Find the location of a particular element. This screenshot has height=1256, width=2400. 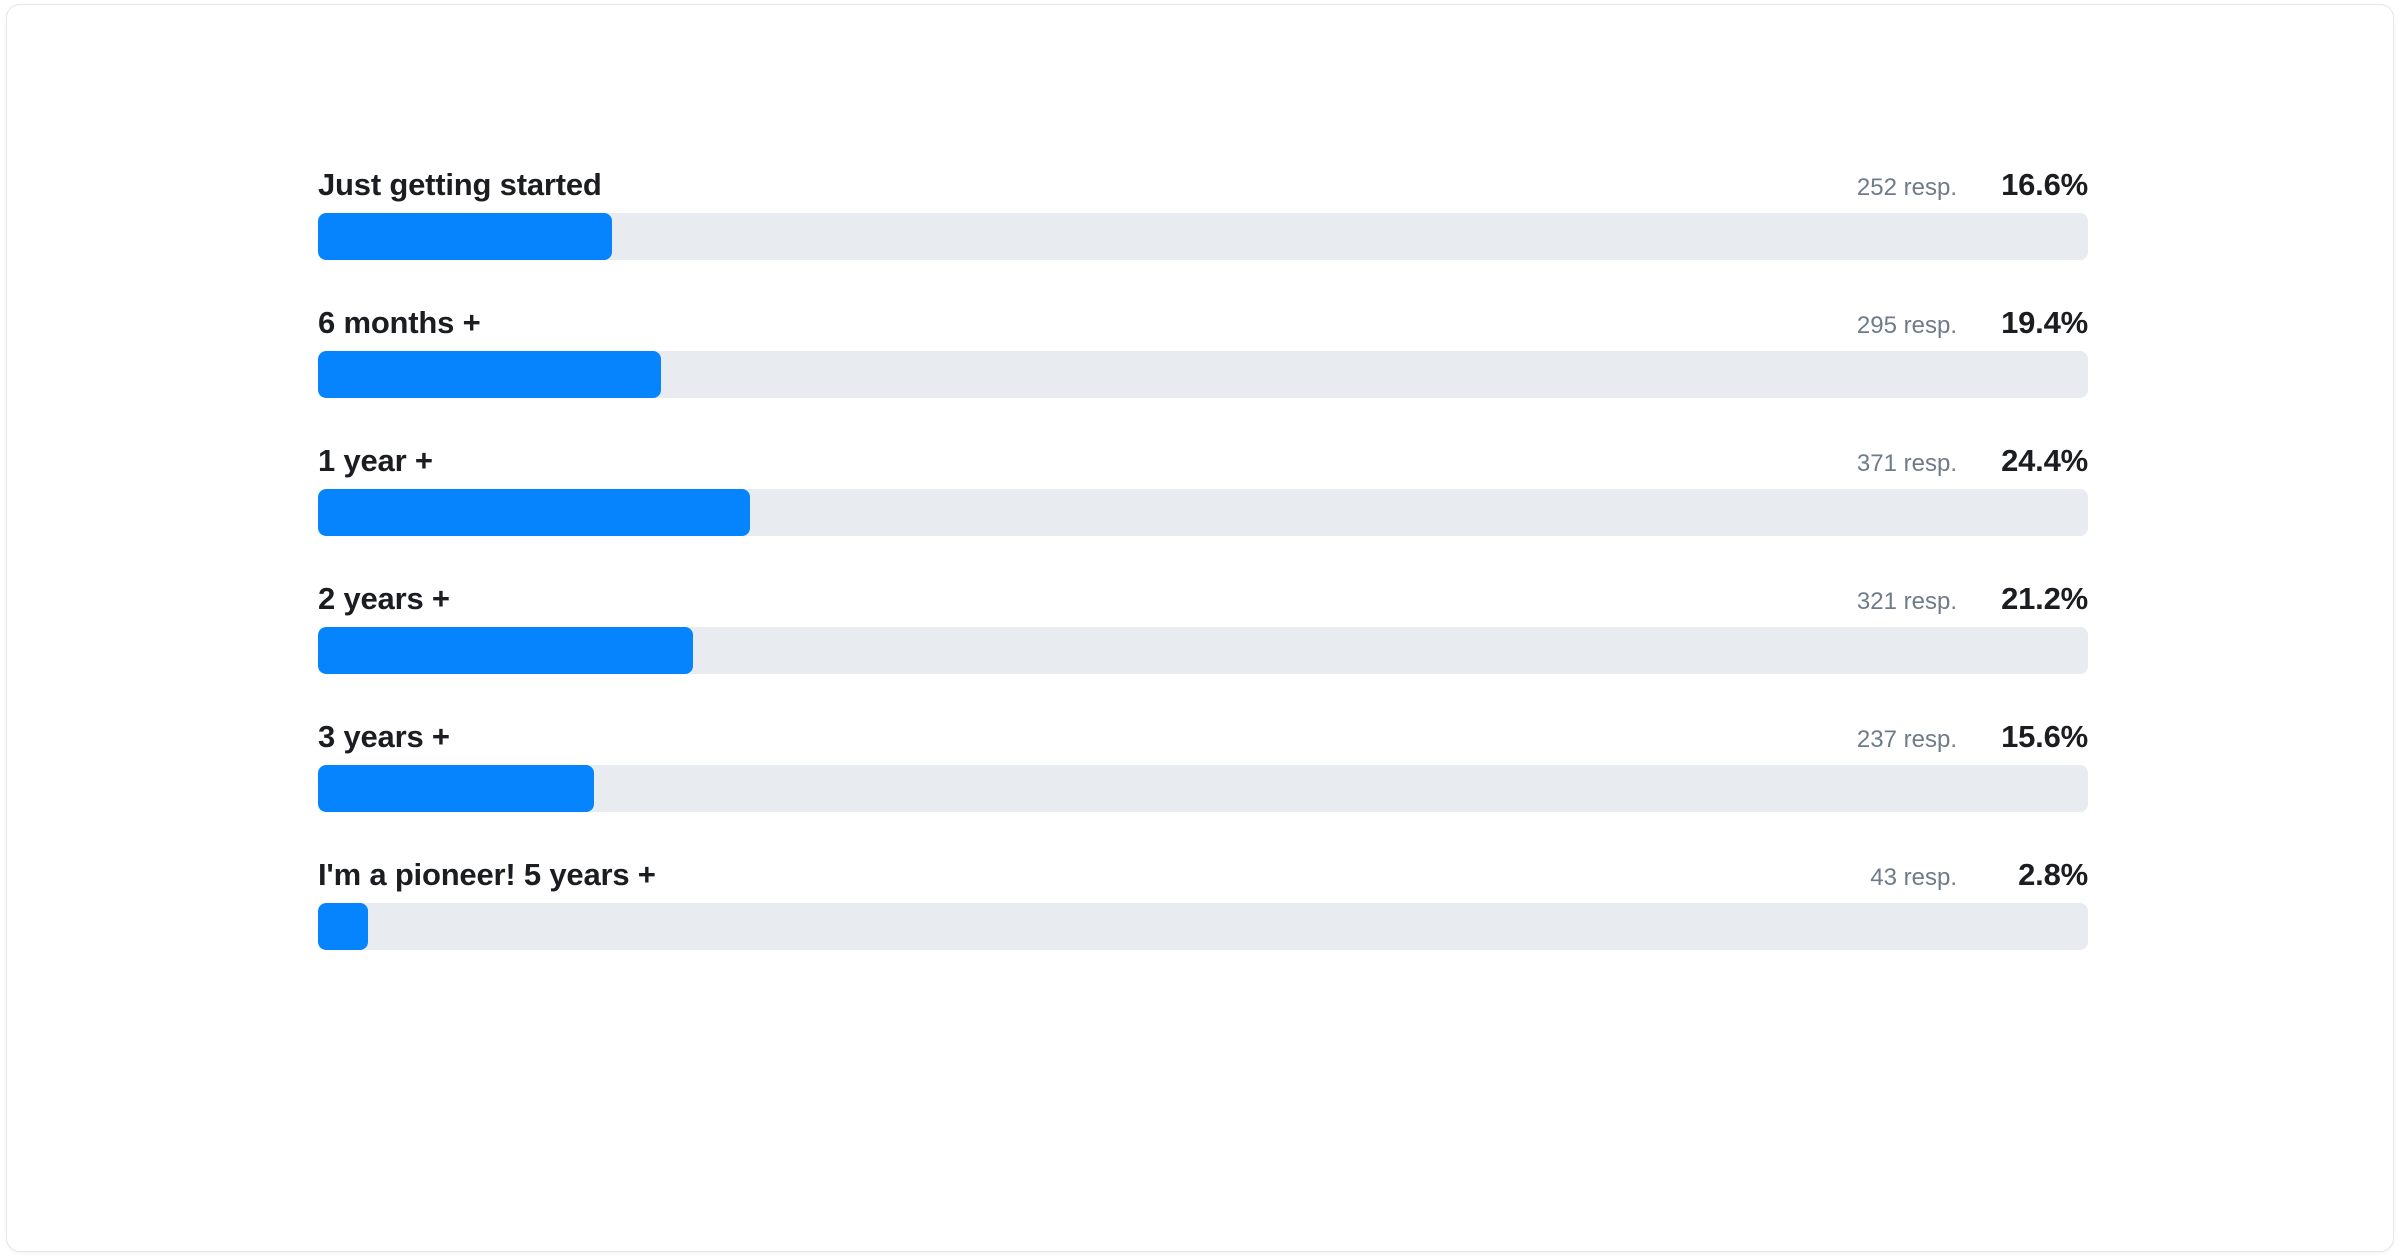

bar-row-label: 1 year + is located at coordinates (375, 460).